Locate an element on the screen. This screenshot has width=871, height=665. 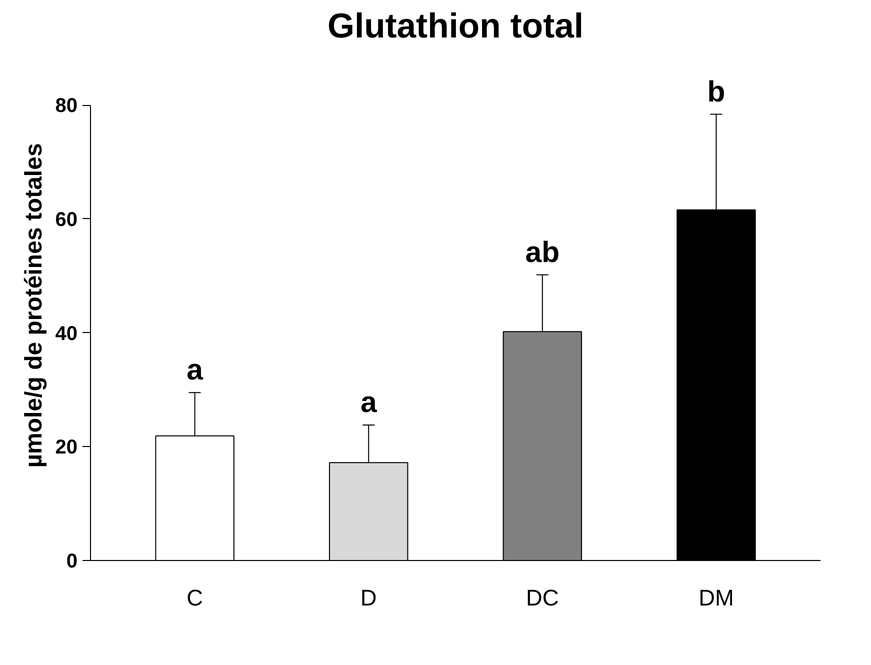
annotation: ab is located at coordinates (542, 252).